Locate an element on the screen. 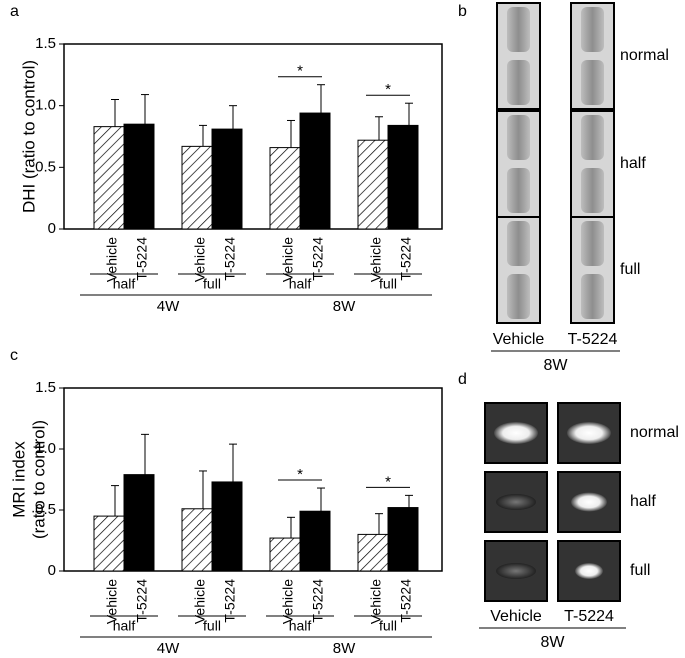  panel-label: d is located at coordinates (462, 379).